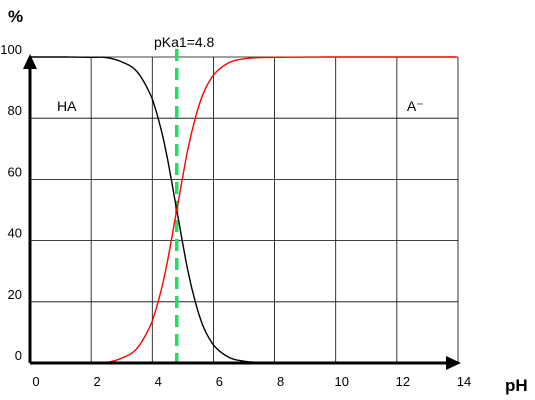 This screenshot has height=400, width=535. What do you see at coordinates (415, 106) in the screenshot?
I see `species-label: A⁻` at bounding box center [415, 106].